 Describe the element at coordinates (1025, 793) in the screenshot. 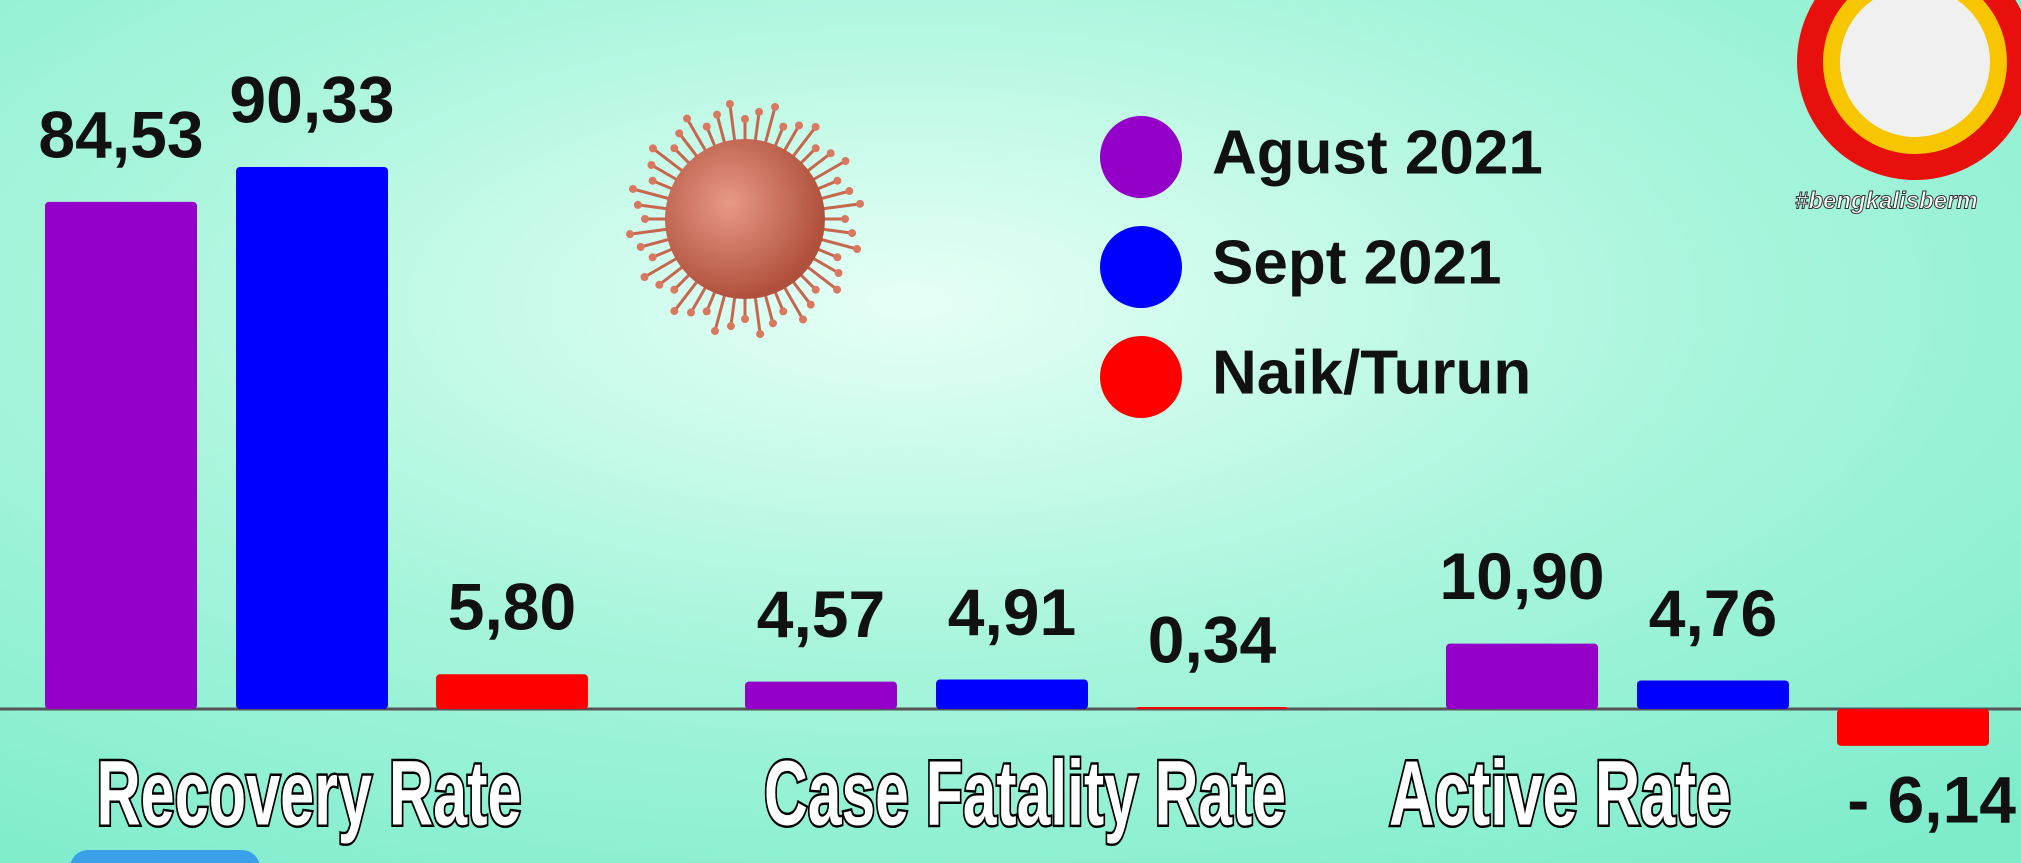

I see `category-label: Case Fatality Rate` at that location.